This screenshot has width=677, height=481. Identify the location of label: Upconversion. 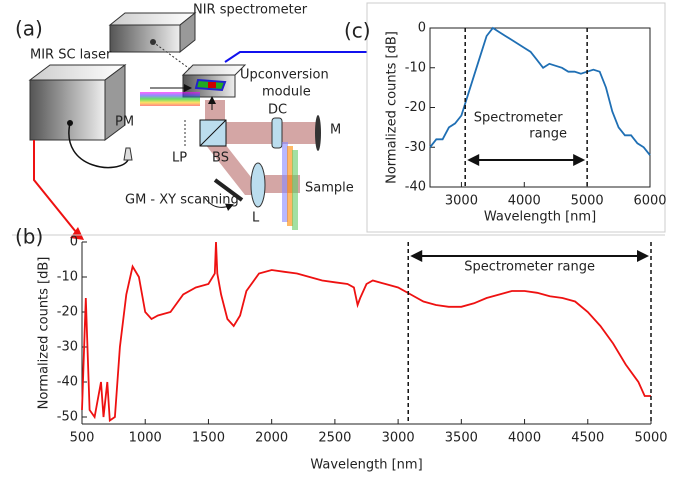
(284, 75).